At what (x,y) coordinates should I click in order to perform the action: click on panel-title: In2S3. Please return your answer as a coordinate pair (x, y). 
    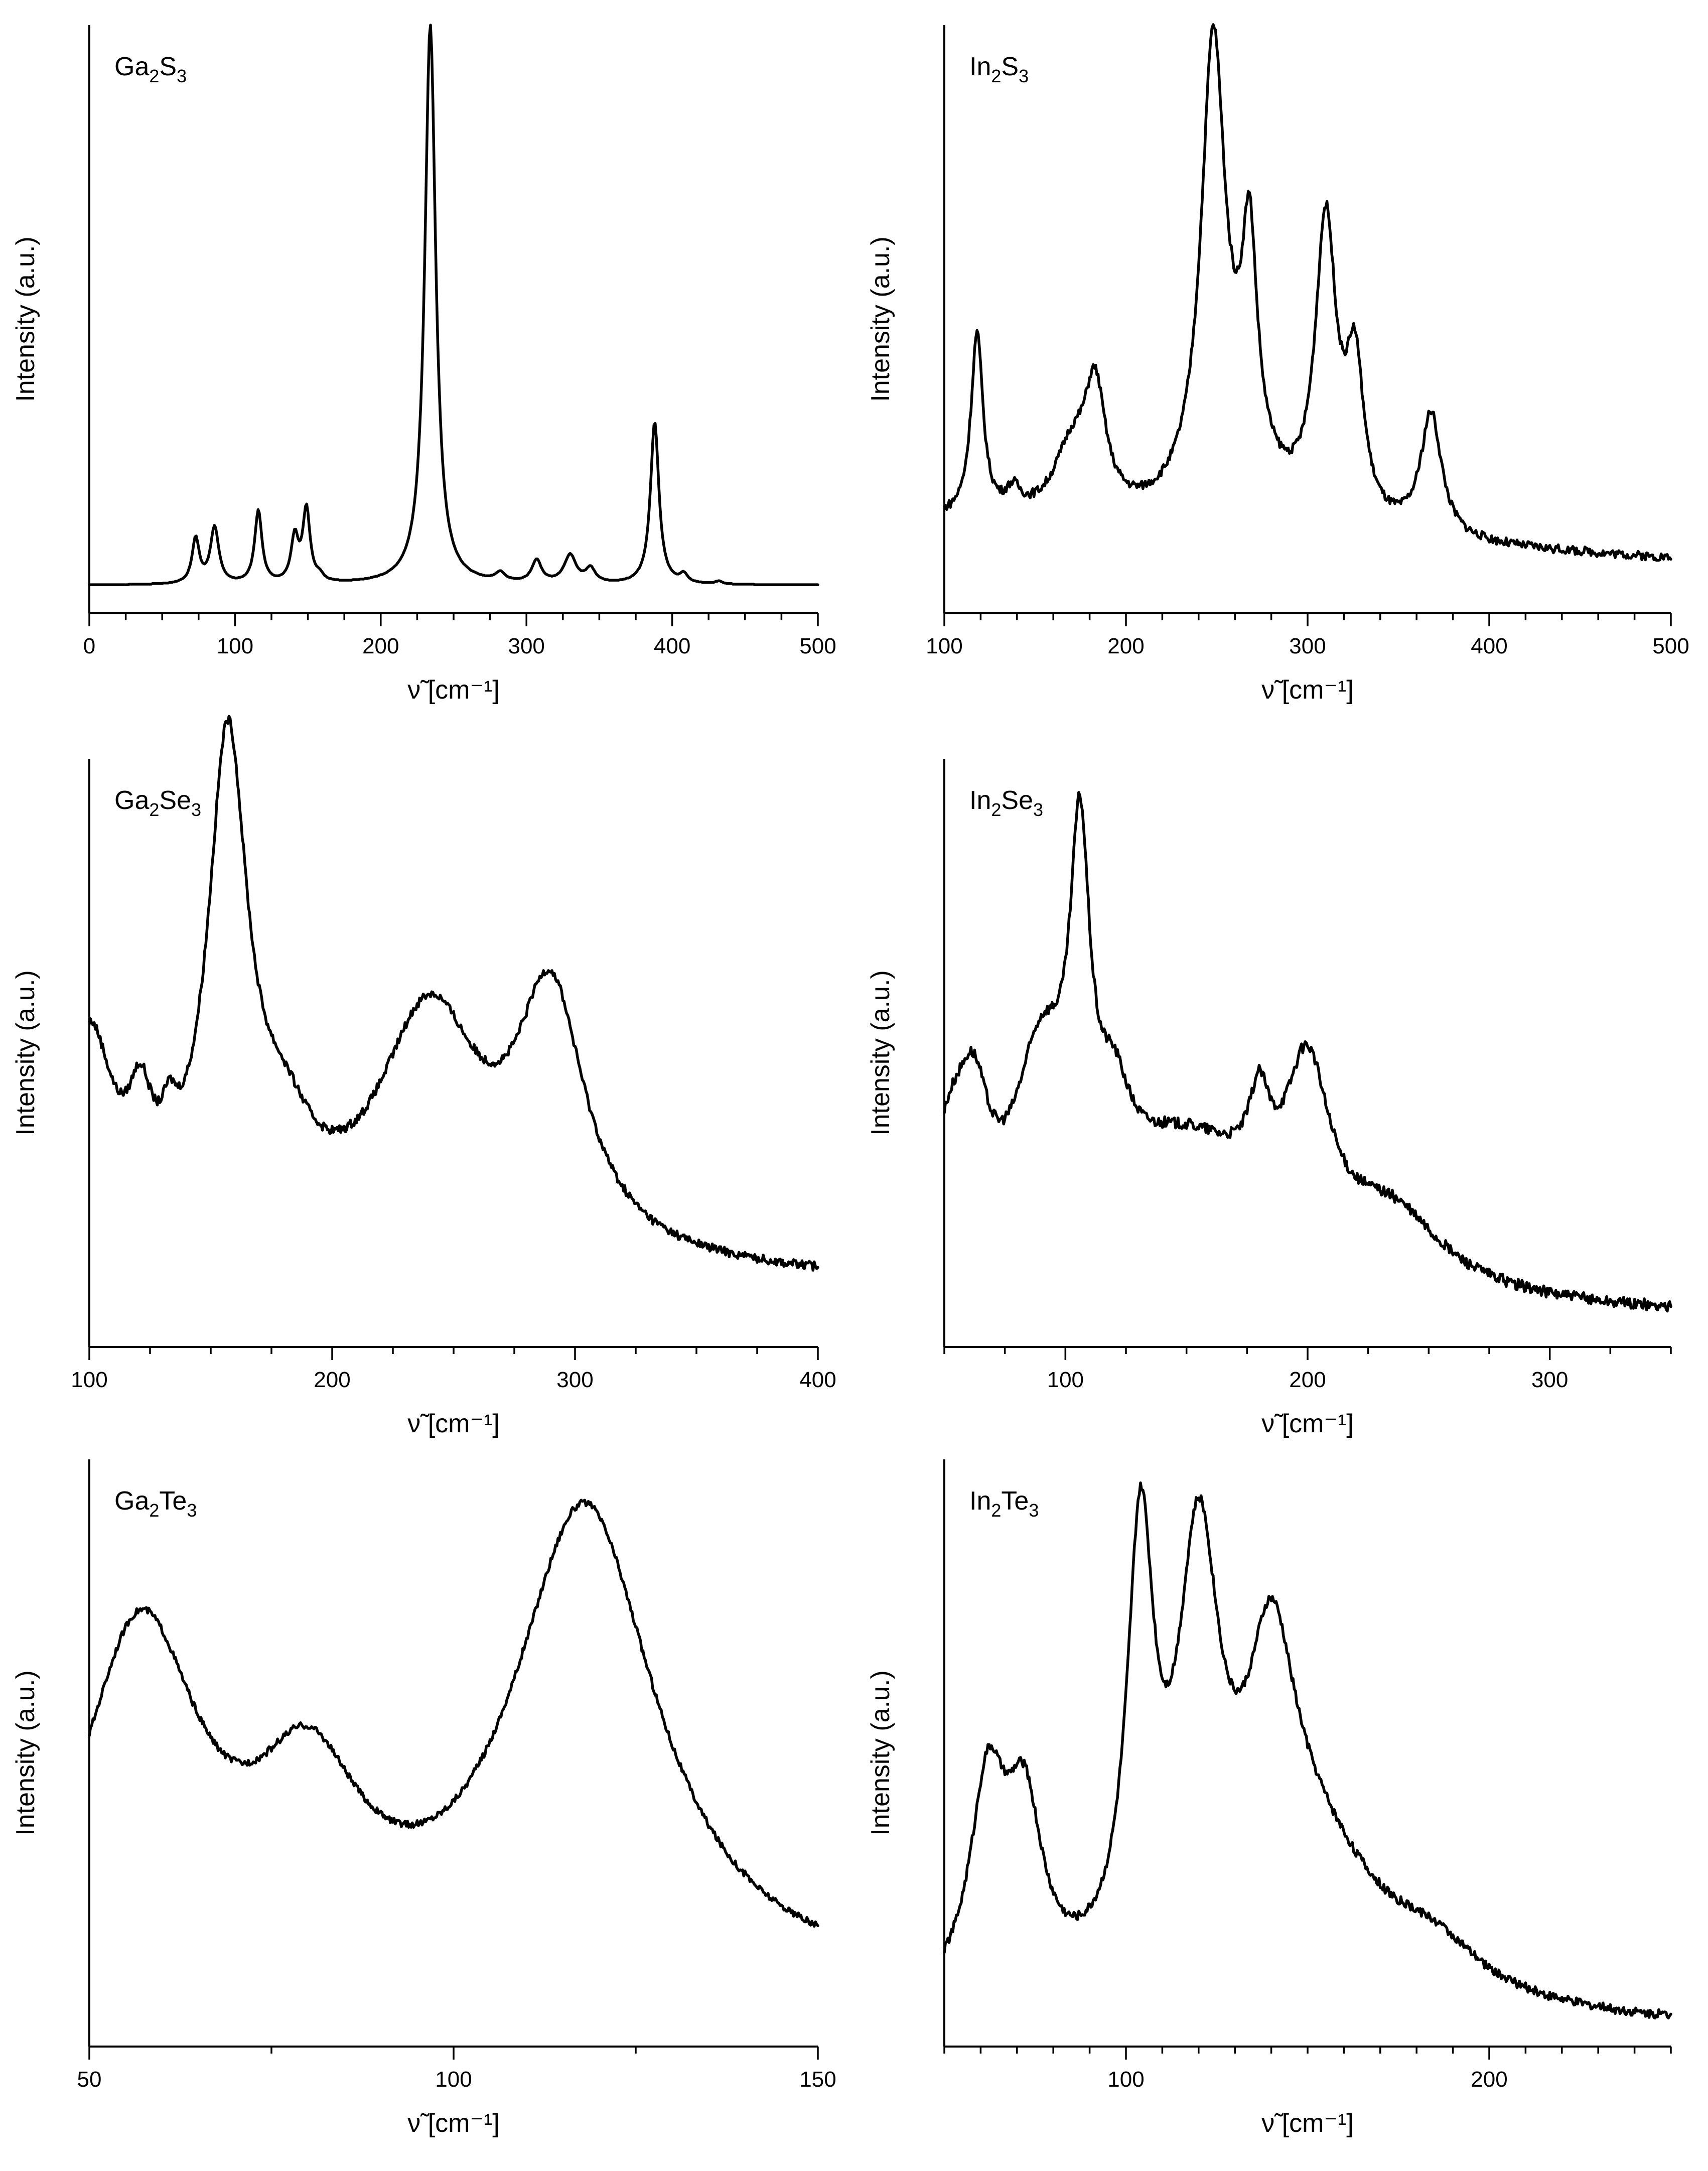
    Looking at the image, I should click on (999, 69).